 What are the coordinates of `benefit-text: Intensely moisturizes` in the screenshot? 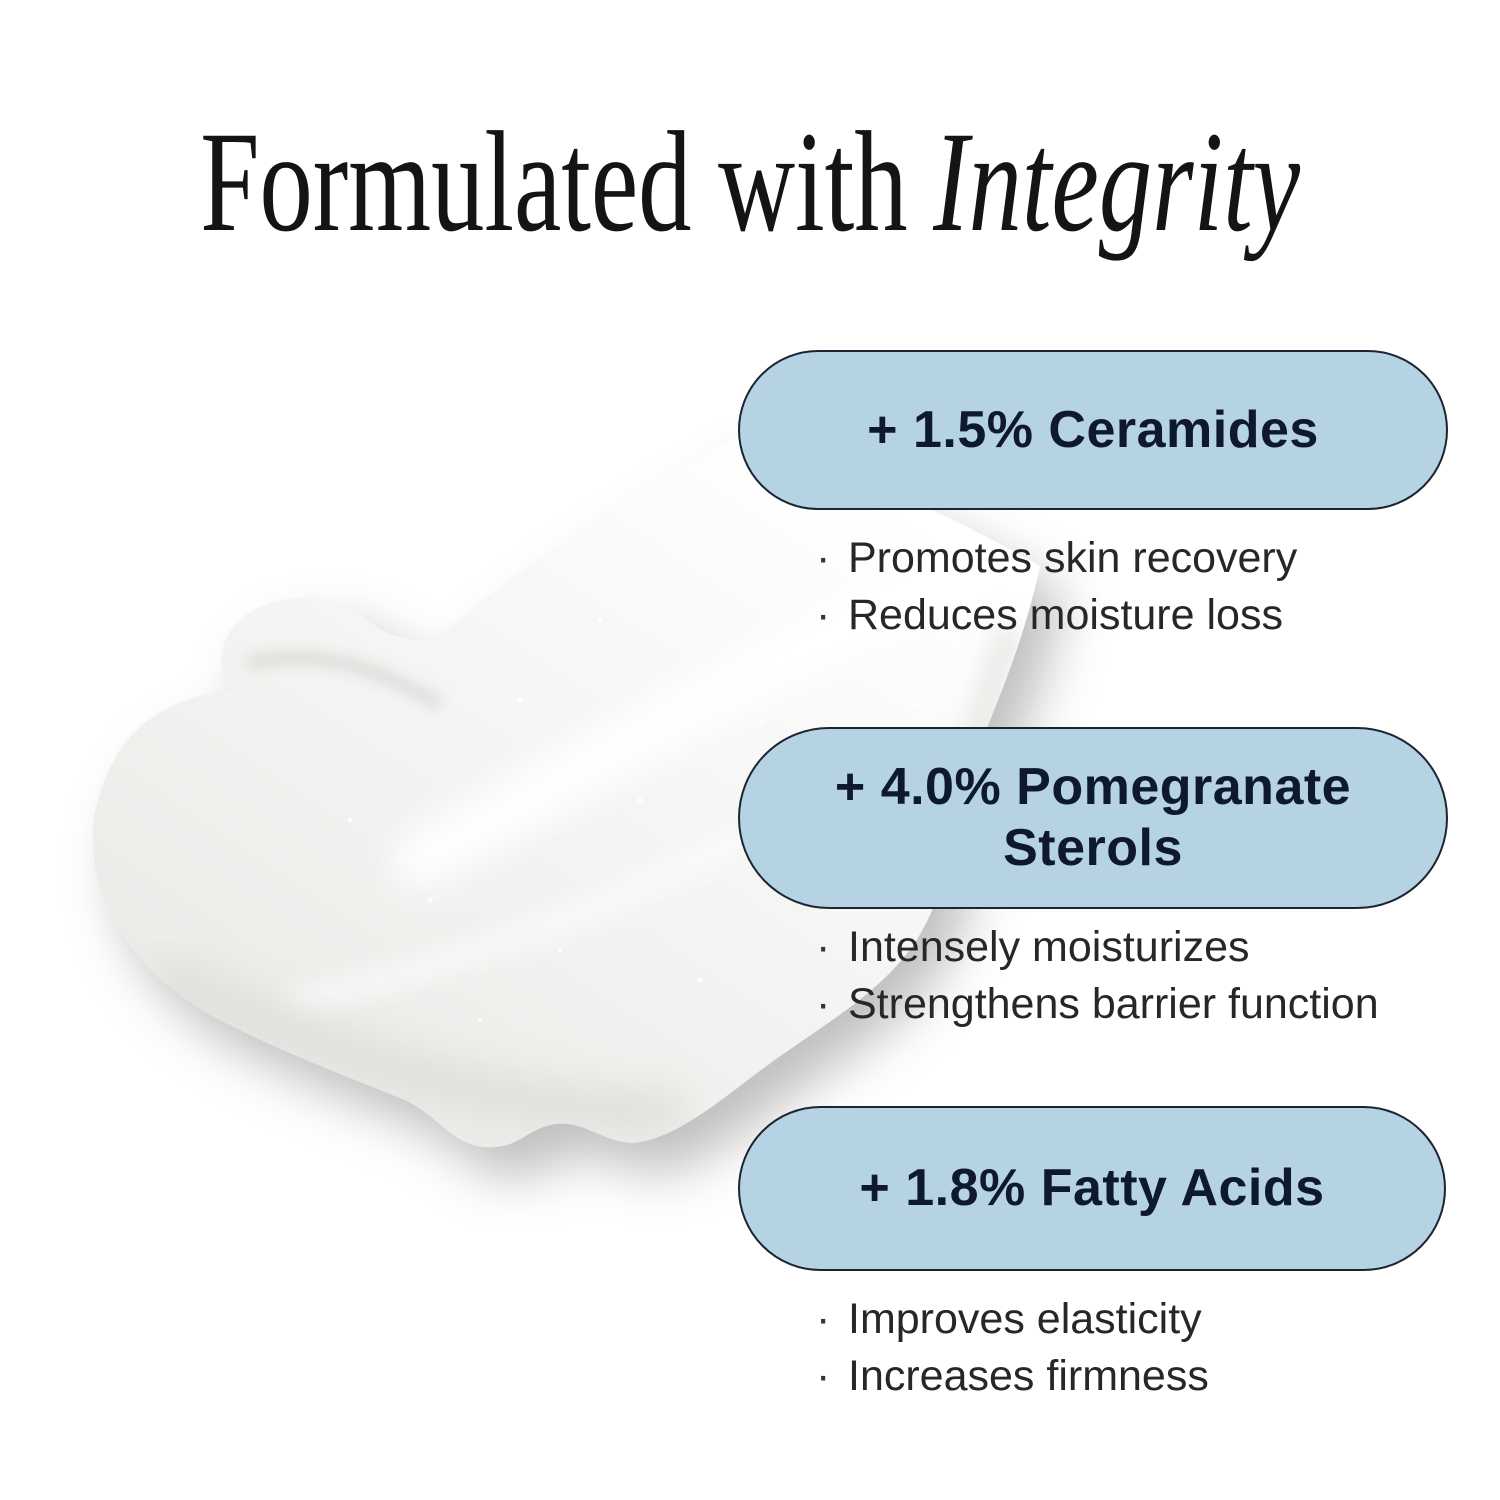 It's located at (1049, 947).